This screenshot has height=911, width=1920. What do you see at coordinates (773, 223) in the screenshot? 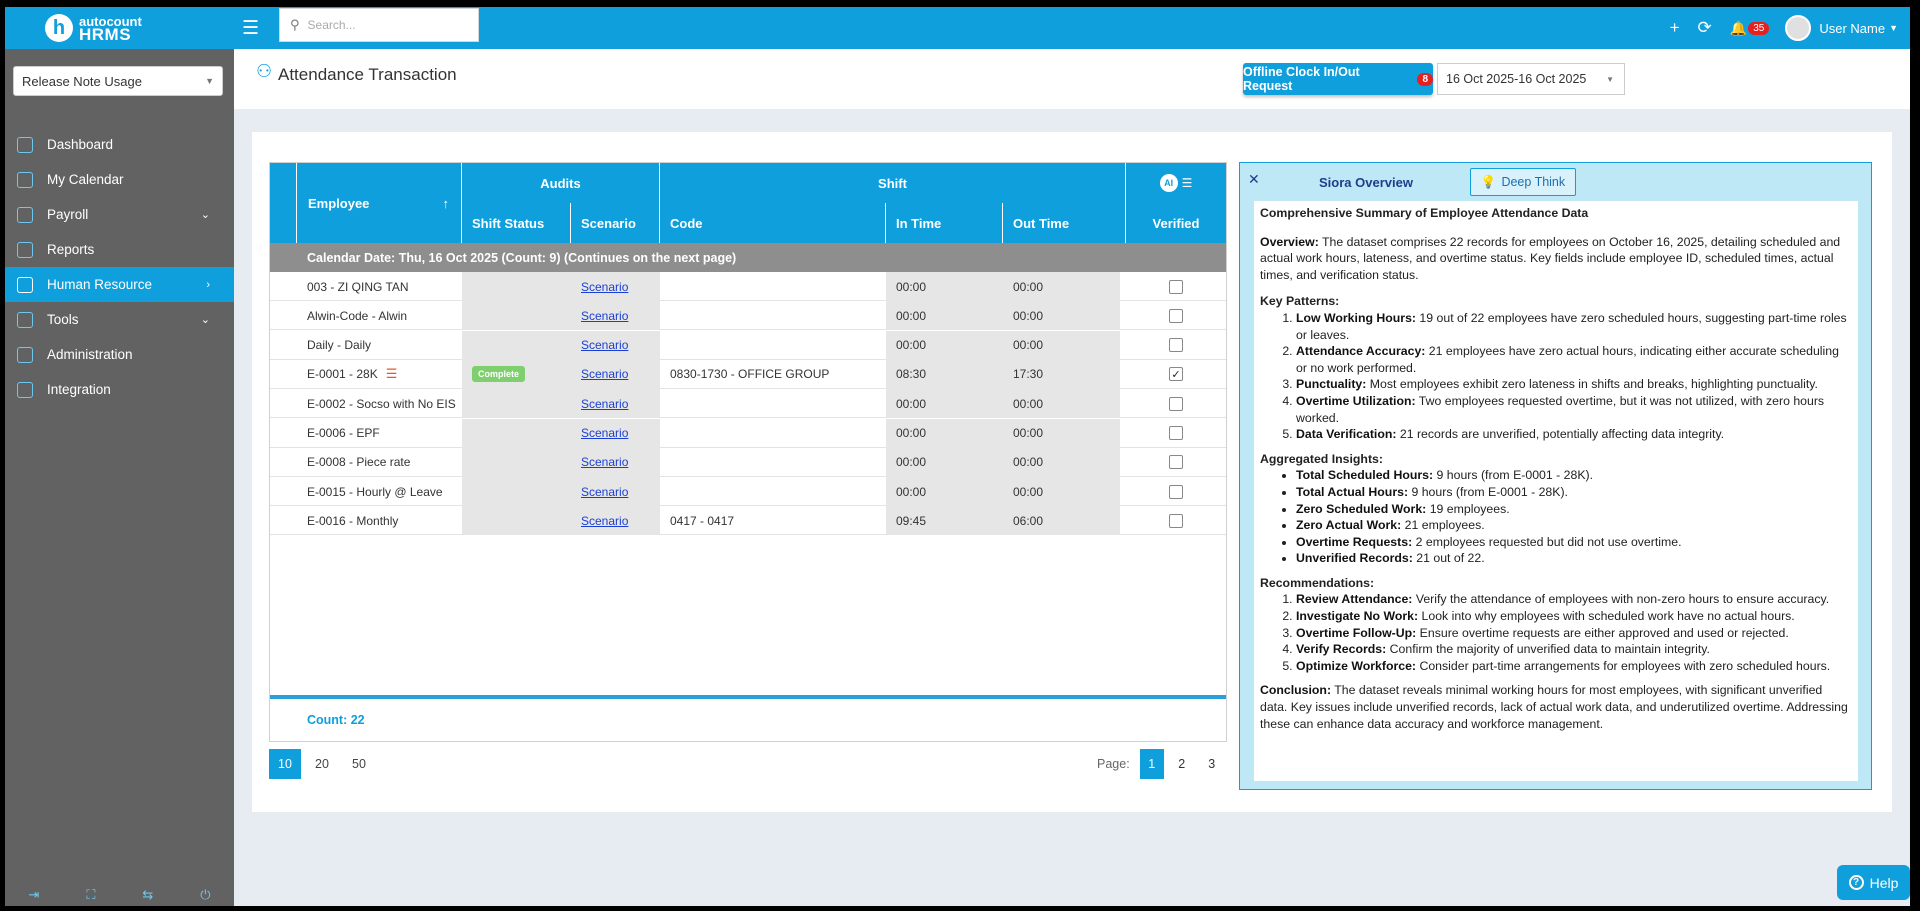
I see `column-header-code: Code` at bounding box center [773, 223].